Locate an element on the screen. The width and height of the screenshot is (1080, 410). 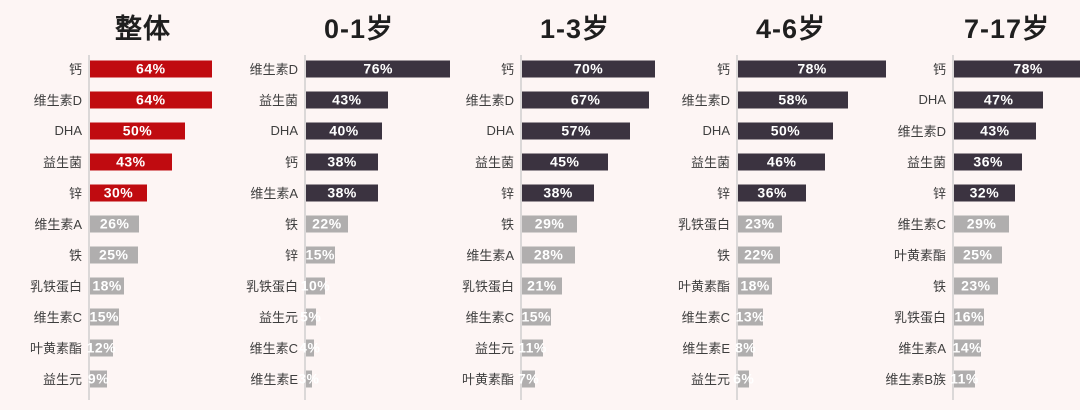
bar-value-label: 64% is located at coordinates (151, 68).